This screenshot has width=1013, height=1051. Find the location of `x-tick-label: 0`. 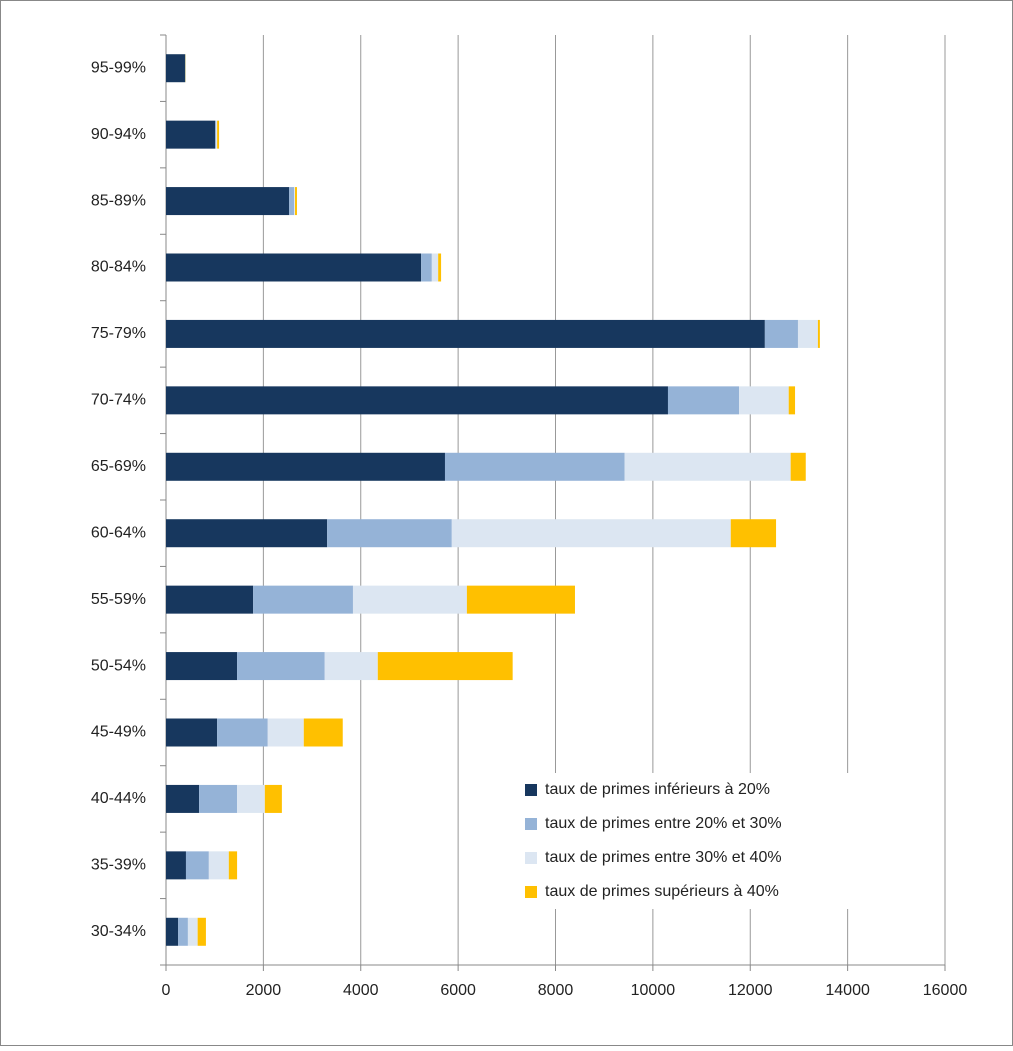

x-tick-label: 0 is located at coordinates (166, 990).